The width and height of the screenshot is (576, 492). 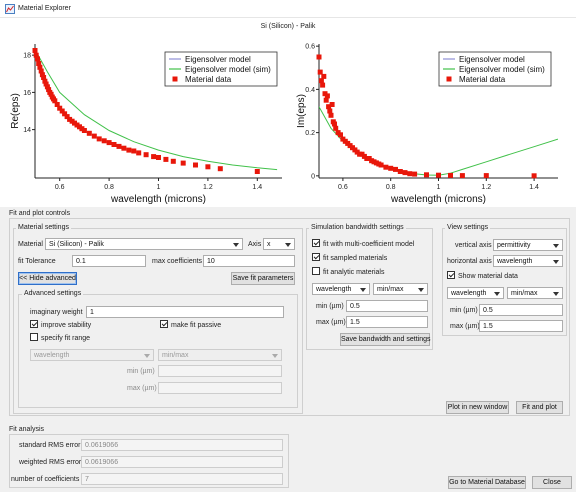 What do you see at coordinates (348, 272) in the screenshot?
I see `fit-analytic-materials-checkbox: fit analytic materials` at bounding box center [348, 272].